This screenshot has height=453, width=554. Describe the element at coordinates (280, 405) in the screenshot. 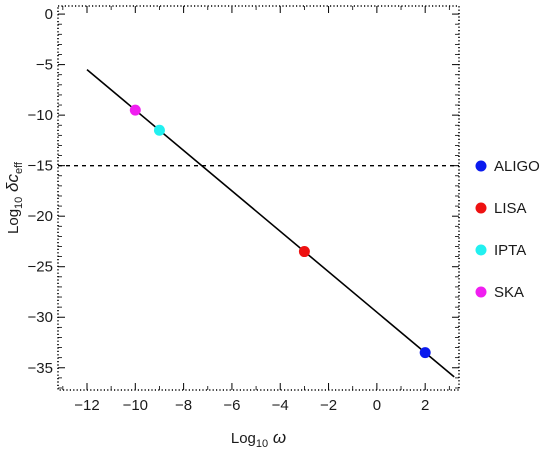

I see `x-tick-label: −4` at that location.